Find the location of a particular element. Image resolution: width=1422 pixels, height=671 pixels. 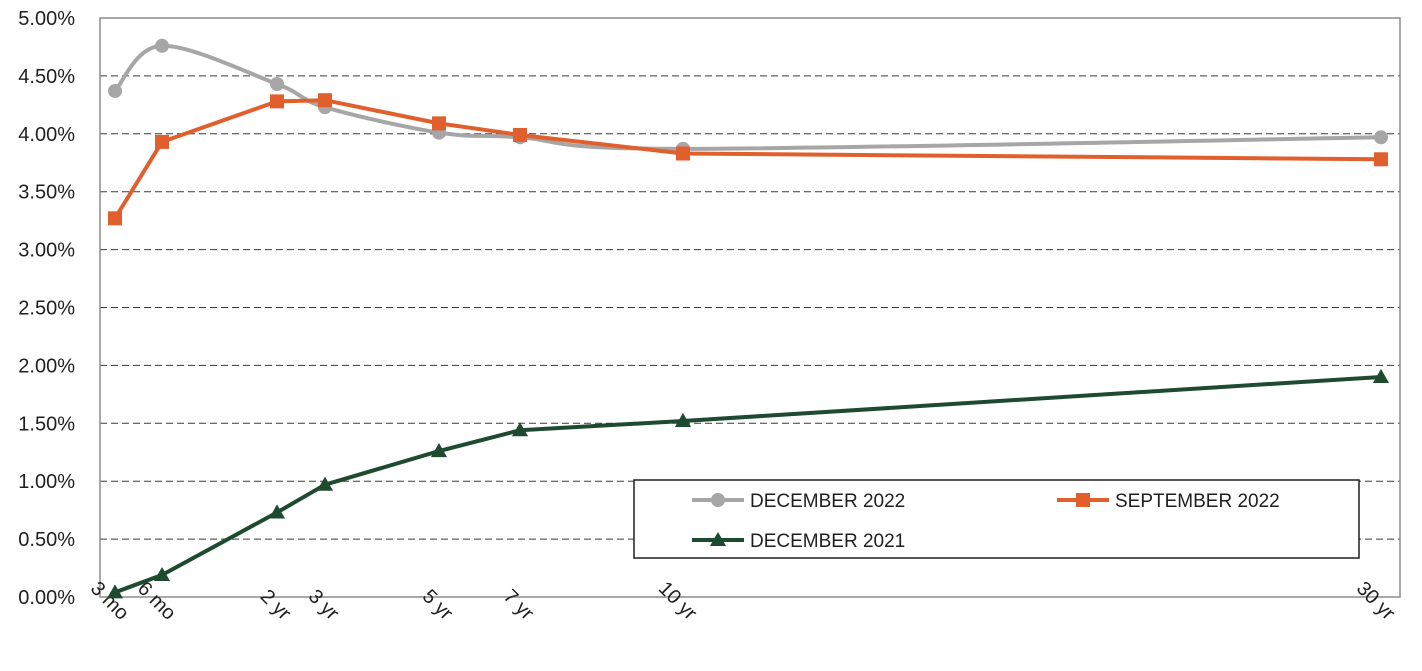

legend-box is located at coordinates (996, 519).